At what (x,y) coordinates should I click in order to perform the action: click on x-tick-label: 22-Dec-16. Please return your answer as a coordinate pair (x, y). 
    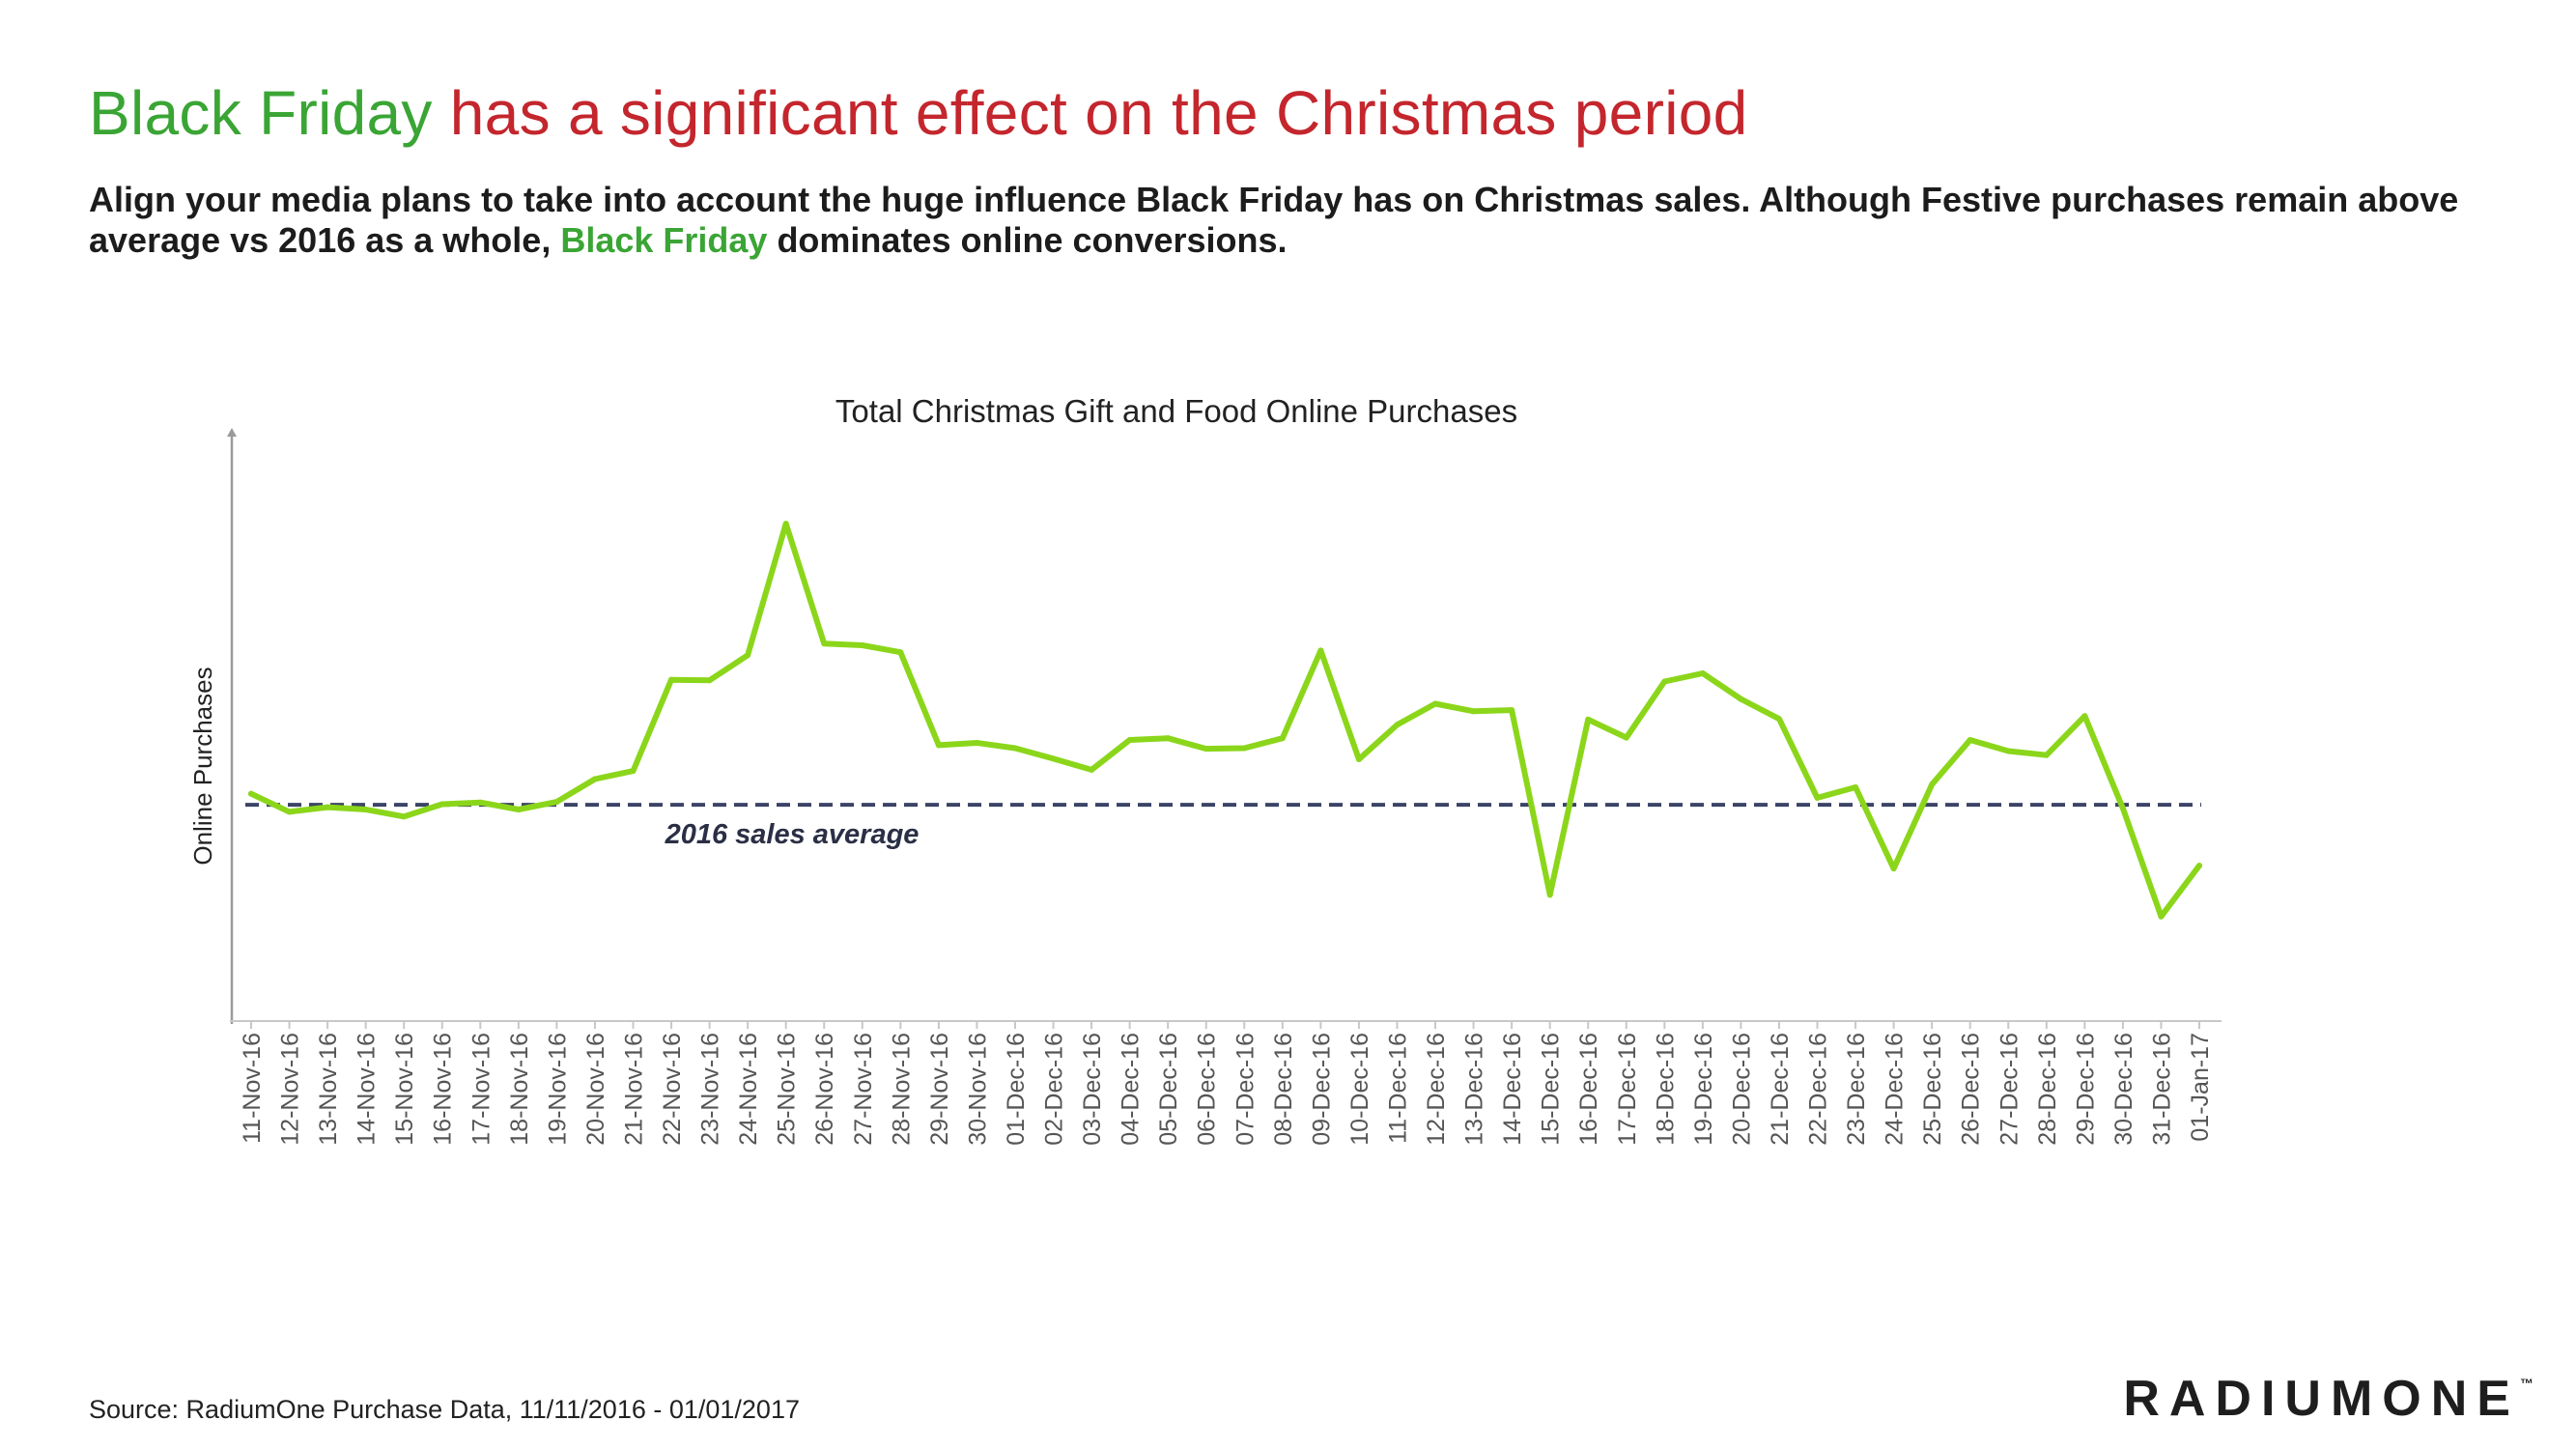
    Looking at the image, I should click on (1818, 1089).